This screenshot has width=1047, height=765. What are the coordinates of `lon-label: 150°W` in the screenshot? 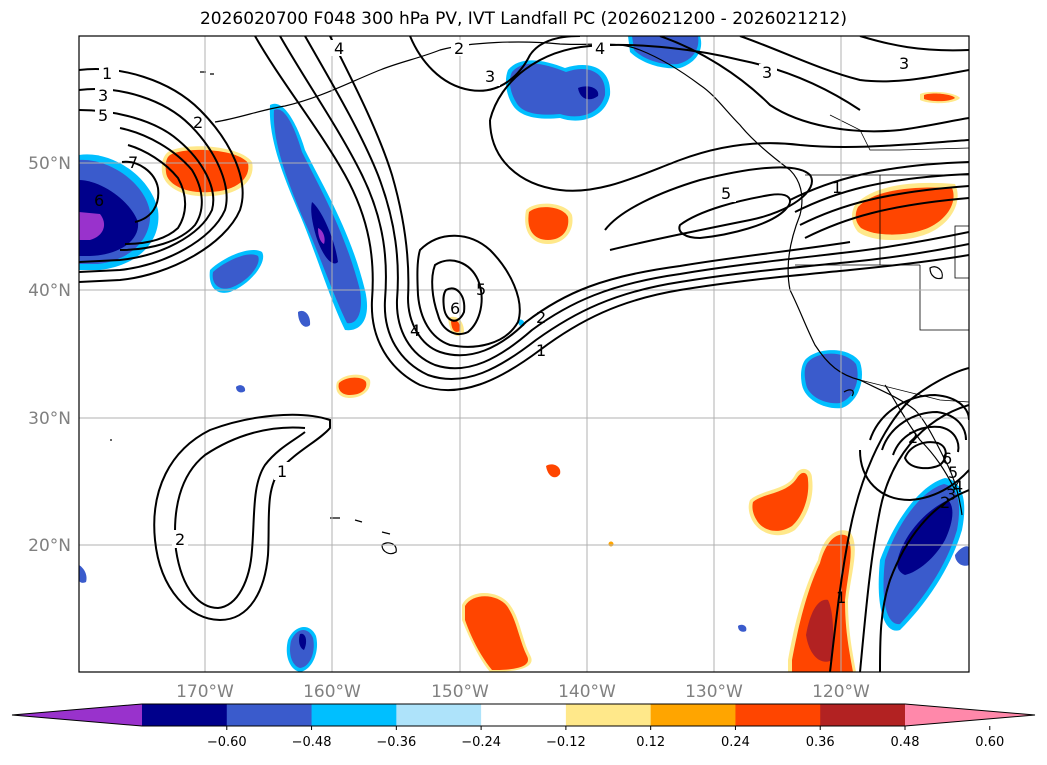 It's located at (460, 692).